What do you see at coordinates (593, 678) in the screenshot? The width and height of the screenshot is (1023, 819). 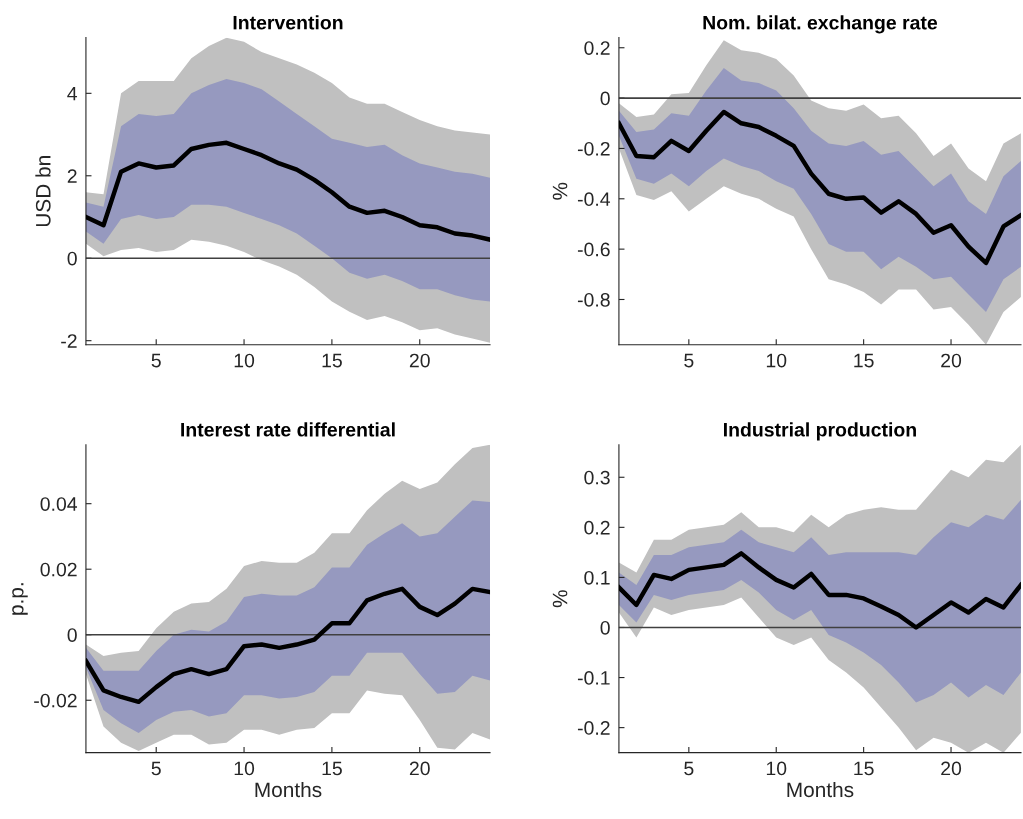 I see `y-tick-label: -0.1` at bounding box center [593, 678].